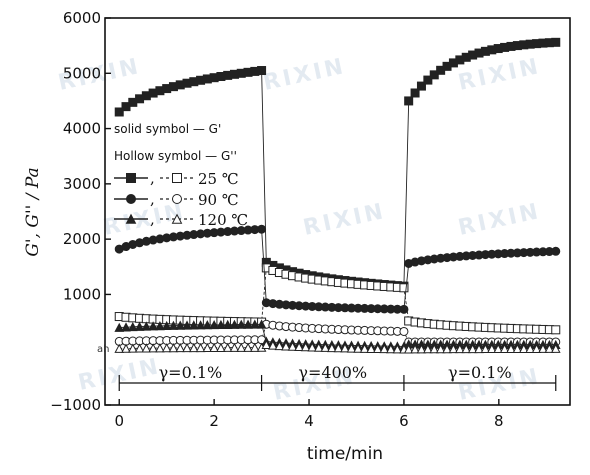 The height and width of the screenshot is (475, 590). What do you see at coordinates (82, 239) in the screenshot?
I see `y-tick-label: 2000` at bounding box center [82, 239].